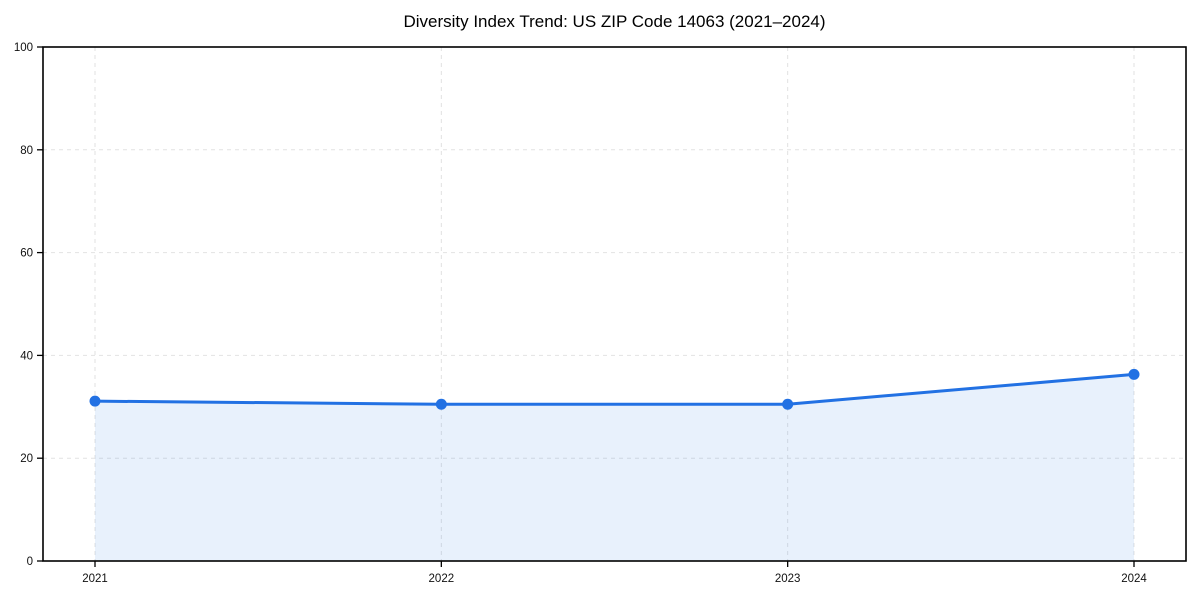  What do you see at coordinates (26, 254) in the screenshot?
I see `y-tick-label: 60` at bounding box center [26, 254].